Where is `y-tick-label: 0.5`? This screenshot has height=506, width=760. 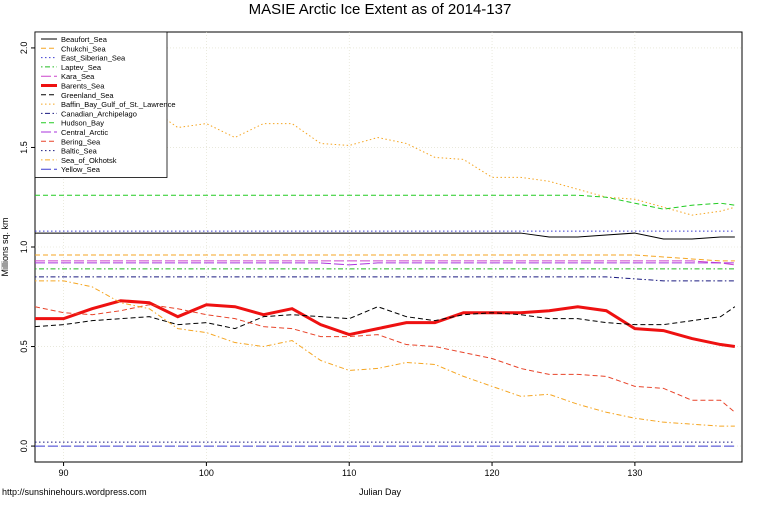
y-tick-label: 0.5 is located at coordinates (24, 346).